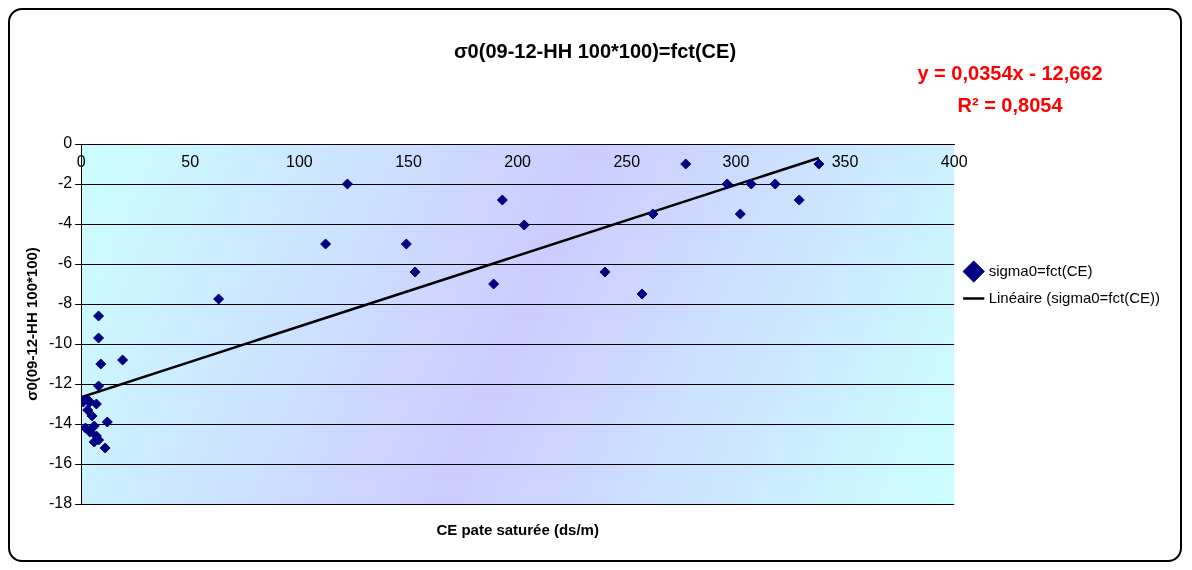 Image resolution: width=1192 pixels, height=570 pixels. I want to click on y-tick-label: -2, so click(65, 183).